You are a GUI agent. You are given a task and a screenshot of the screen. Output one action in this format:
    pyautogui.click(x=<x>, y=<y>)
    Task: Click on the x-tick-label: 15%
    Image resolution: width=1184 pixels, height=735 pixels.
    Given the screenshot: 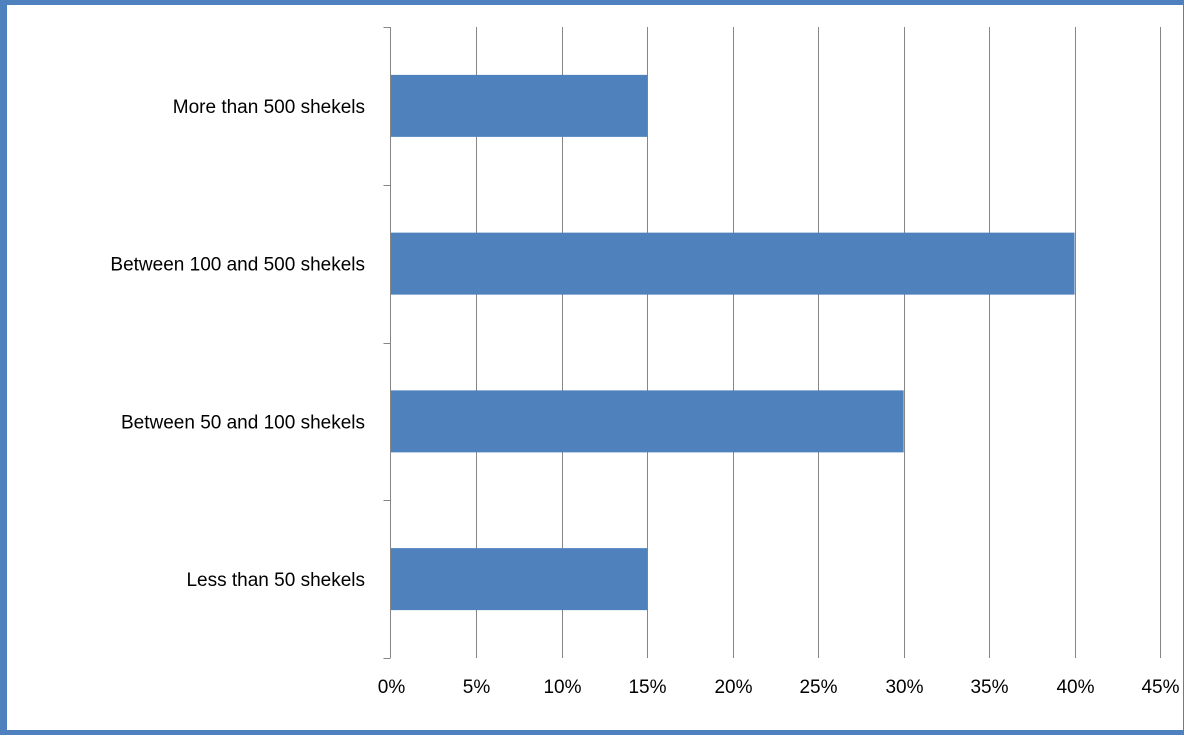 What is the action you would take?
    pyautogui.click(x=647, y=687)
    